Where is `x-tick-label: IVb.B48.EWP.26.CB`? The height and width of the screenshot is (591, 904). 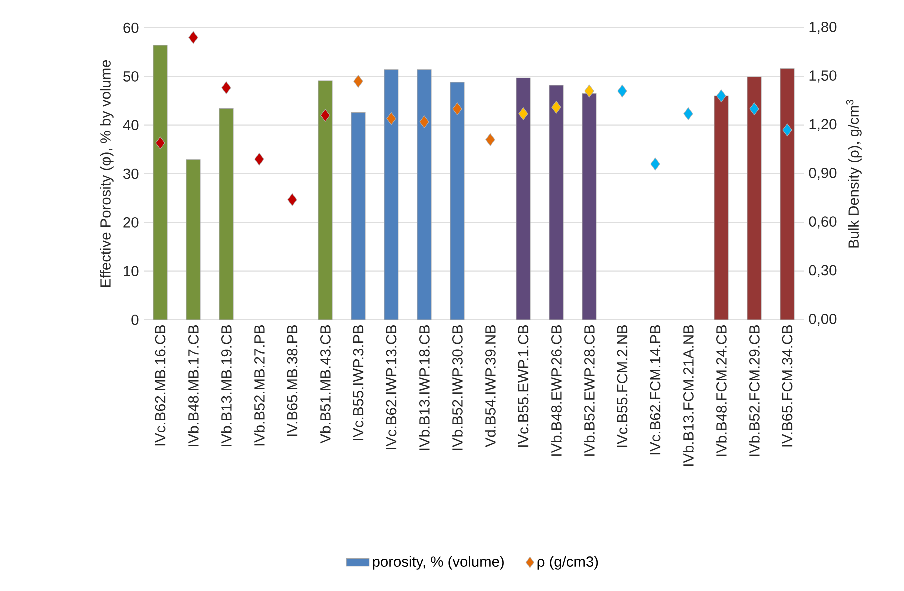 x-tick-label: IVb.B48.EWP.26.CB is located at coordinates (556, 391).